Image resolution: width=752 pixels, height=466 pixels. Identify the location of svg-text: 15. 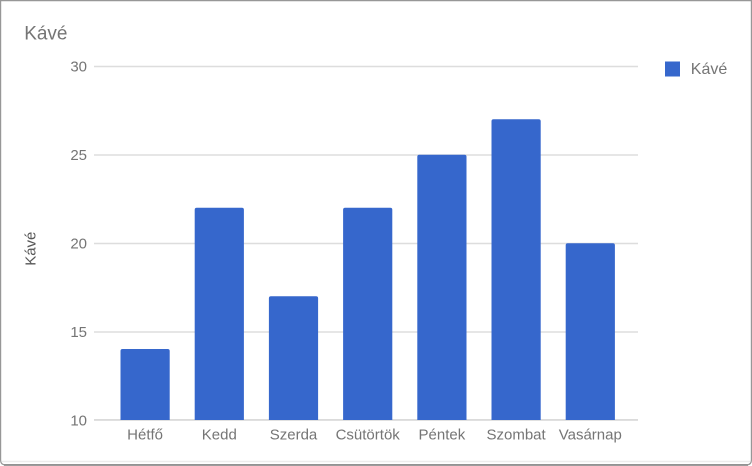
(78, 332).